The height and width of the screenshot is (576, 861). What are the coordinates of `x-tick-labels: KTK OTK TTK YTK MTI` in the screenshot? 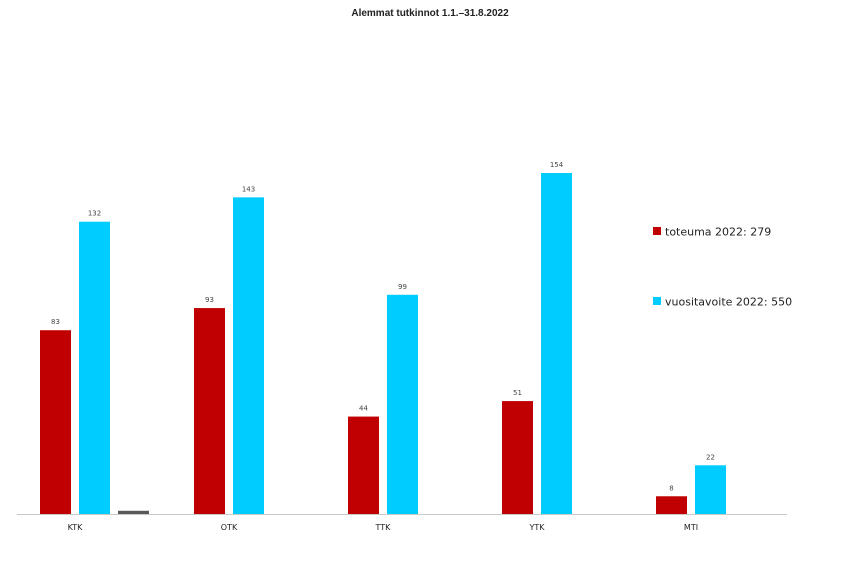 It's located at (383, 527).